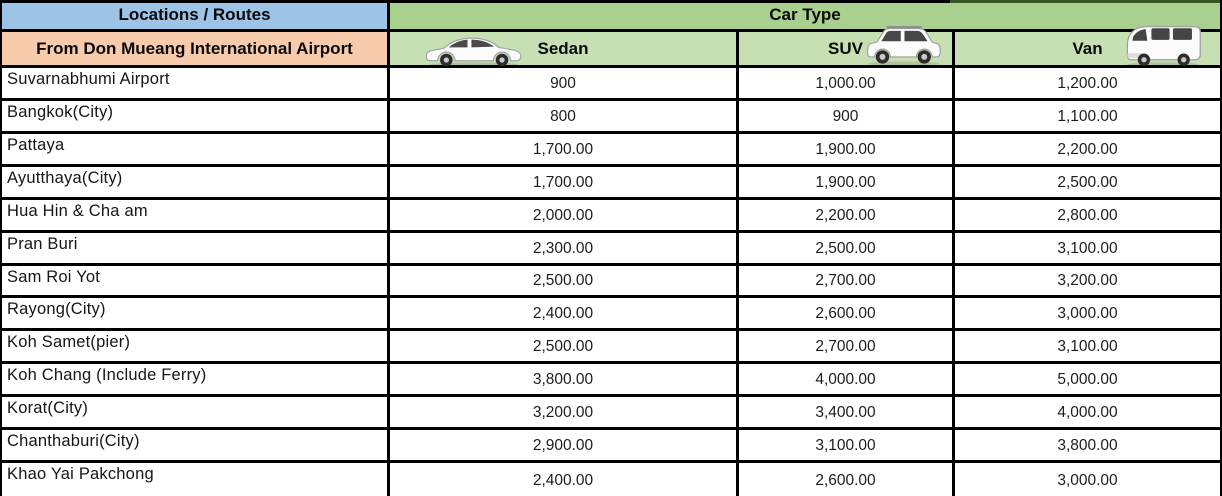 Image resolution: width=1222 pixels, height=496 pixels. I want to click on table-top-border-right, so click(1085, 1).